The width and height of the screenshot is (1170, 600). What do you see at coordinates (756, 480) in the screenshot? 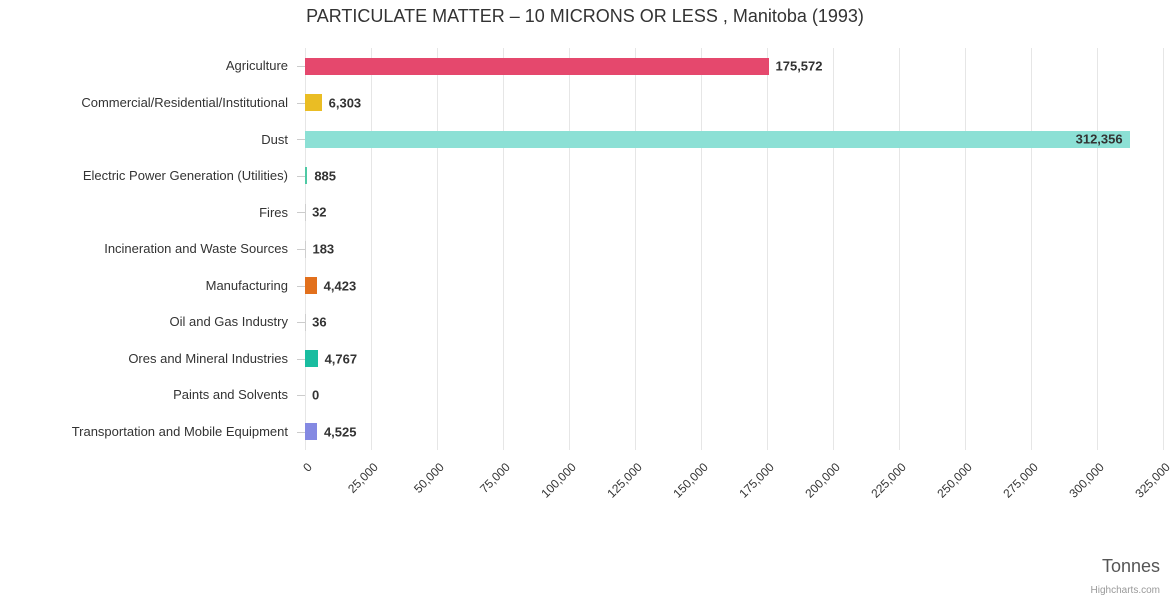
I see `x-axis-tick-label: 175,000` at bounding box center [756, 480].